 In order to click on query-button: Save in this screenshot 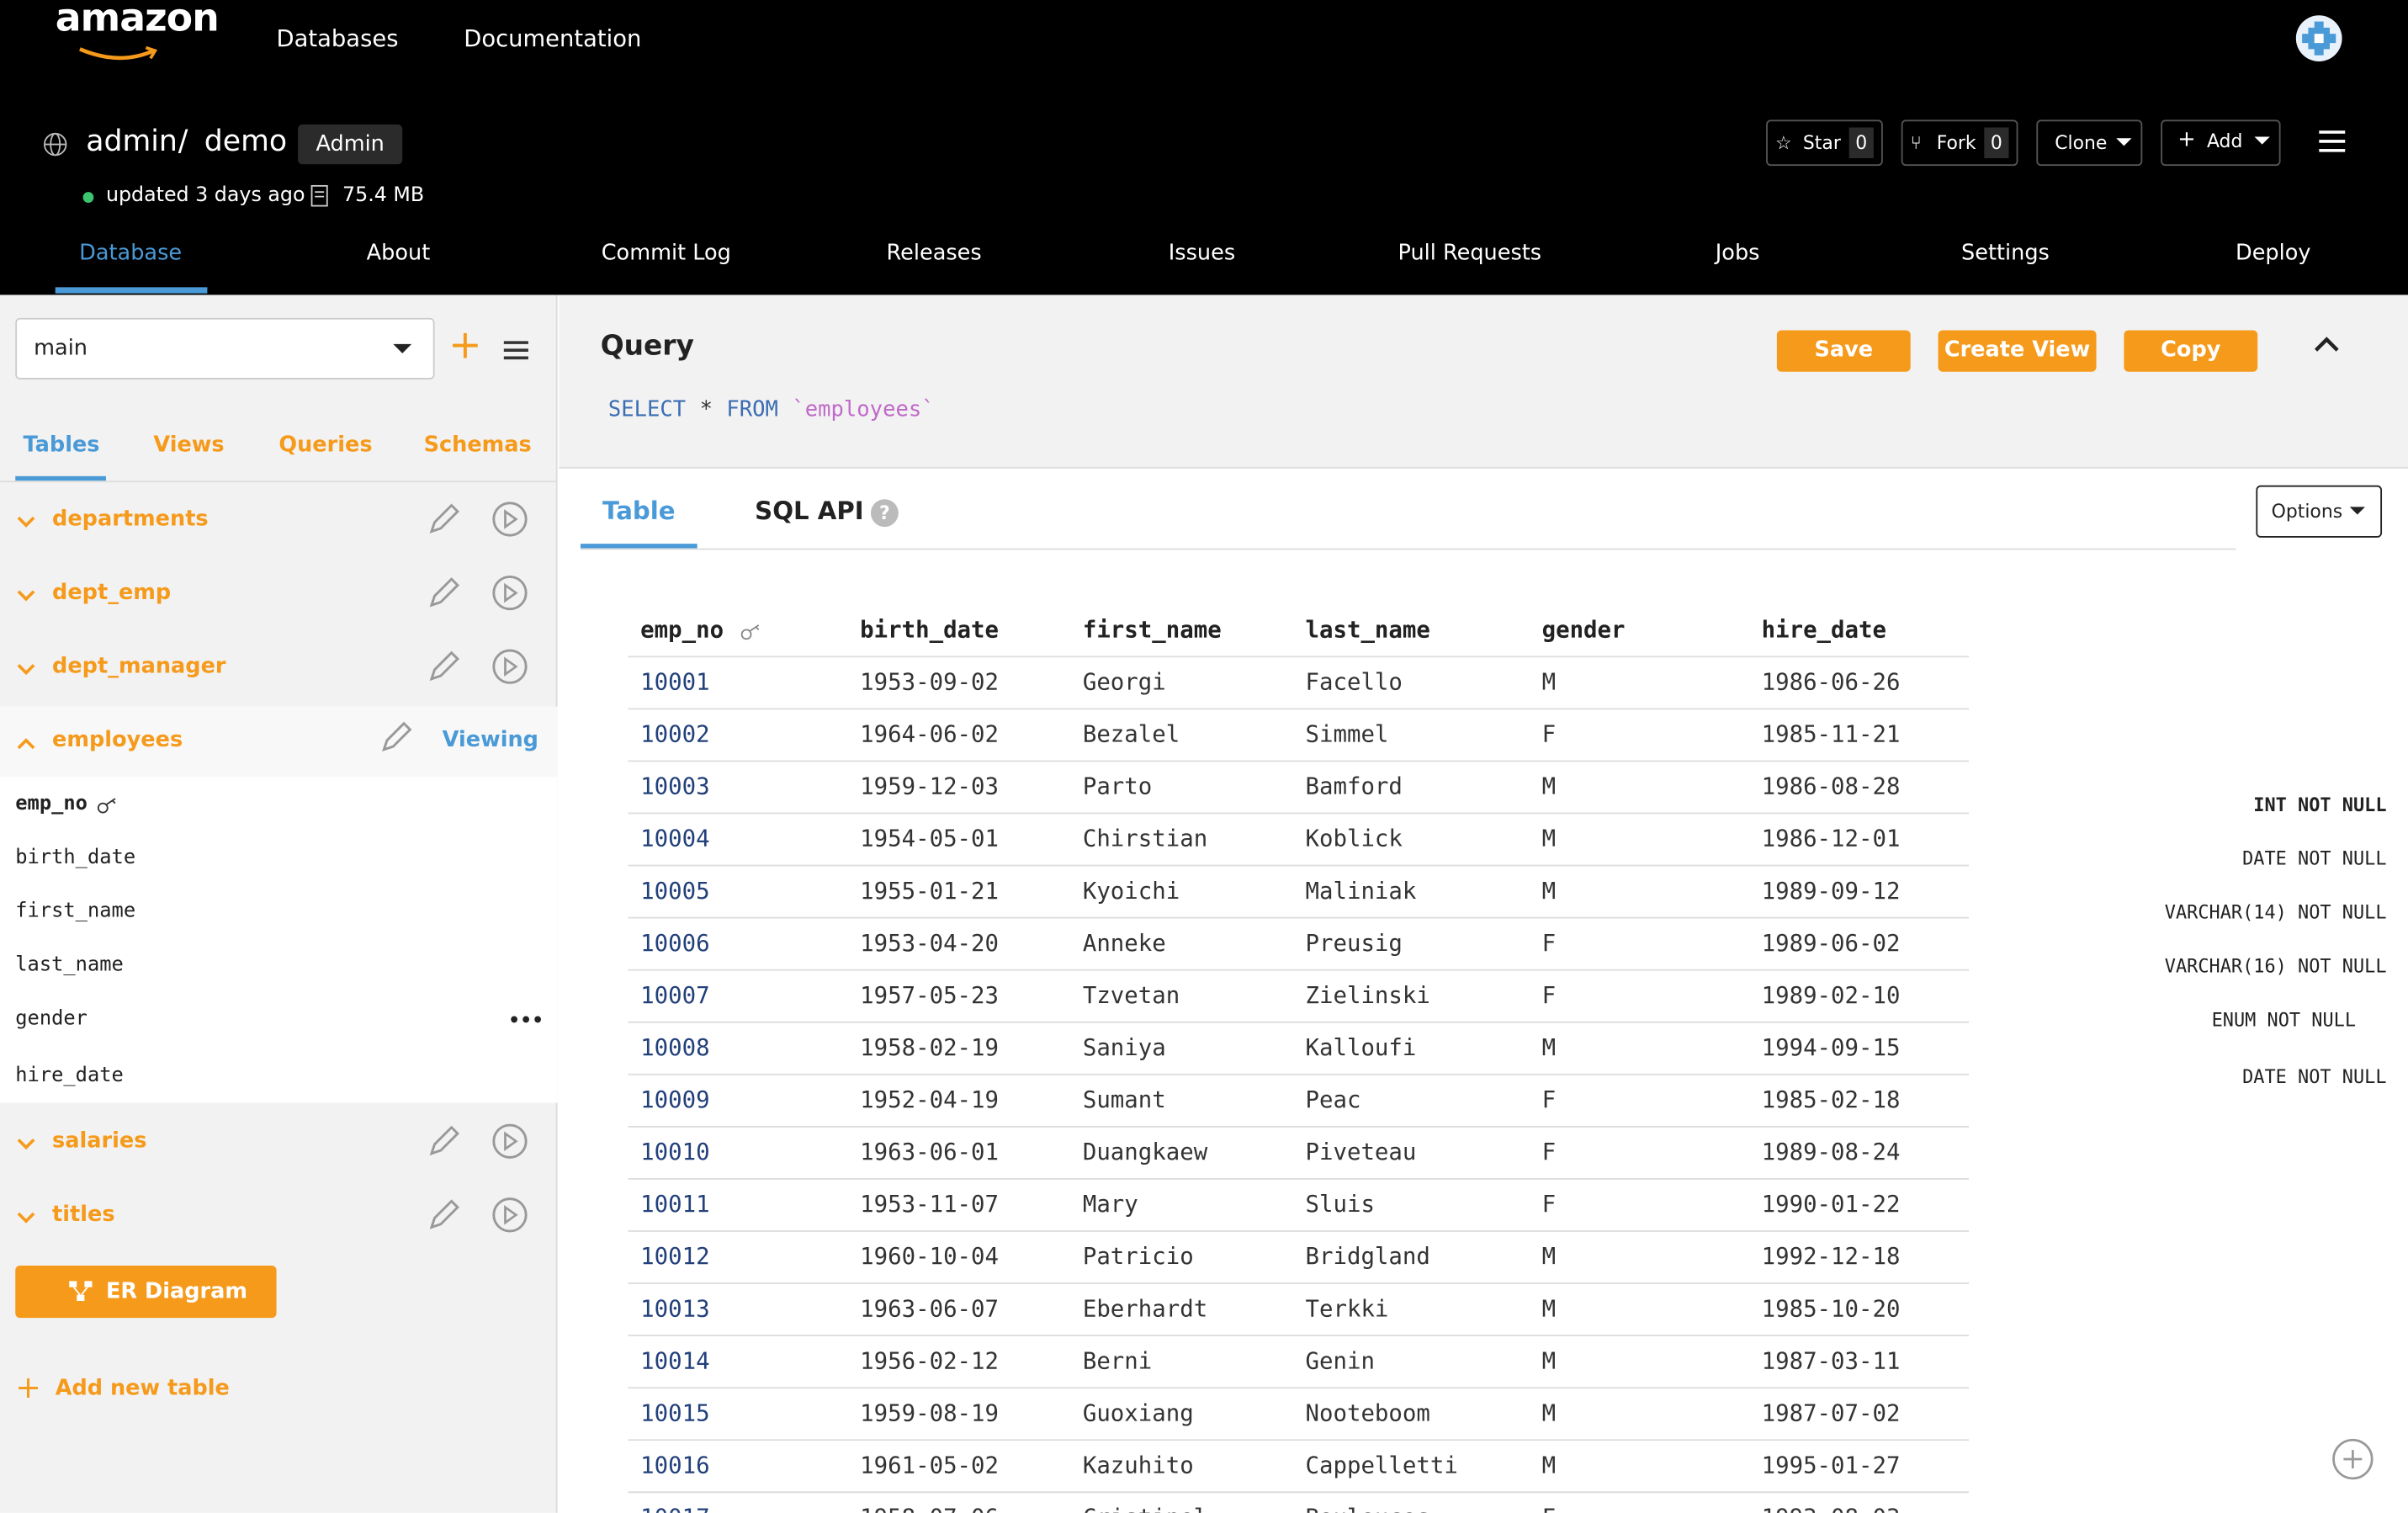, I will do `click(1843, 351)`.